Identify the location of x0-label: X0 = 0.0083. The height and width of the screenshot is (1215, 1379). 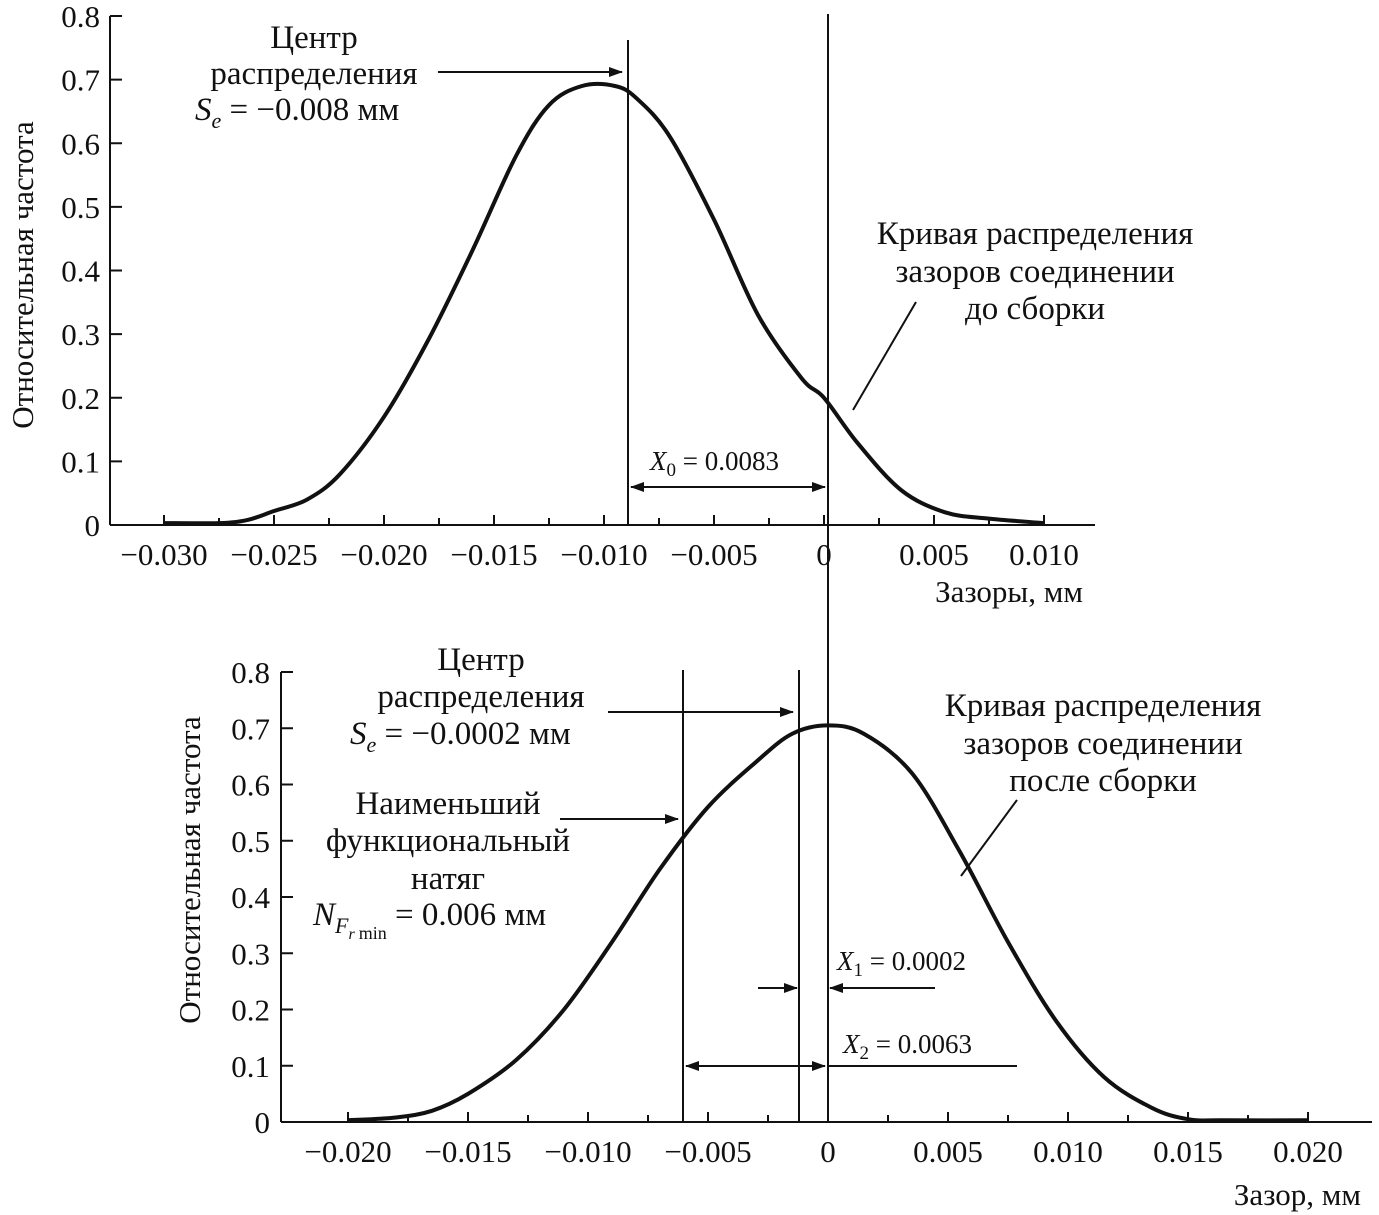
(714, 463).